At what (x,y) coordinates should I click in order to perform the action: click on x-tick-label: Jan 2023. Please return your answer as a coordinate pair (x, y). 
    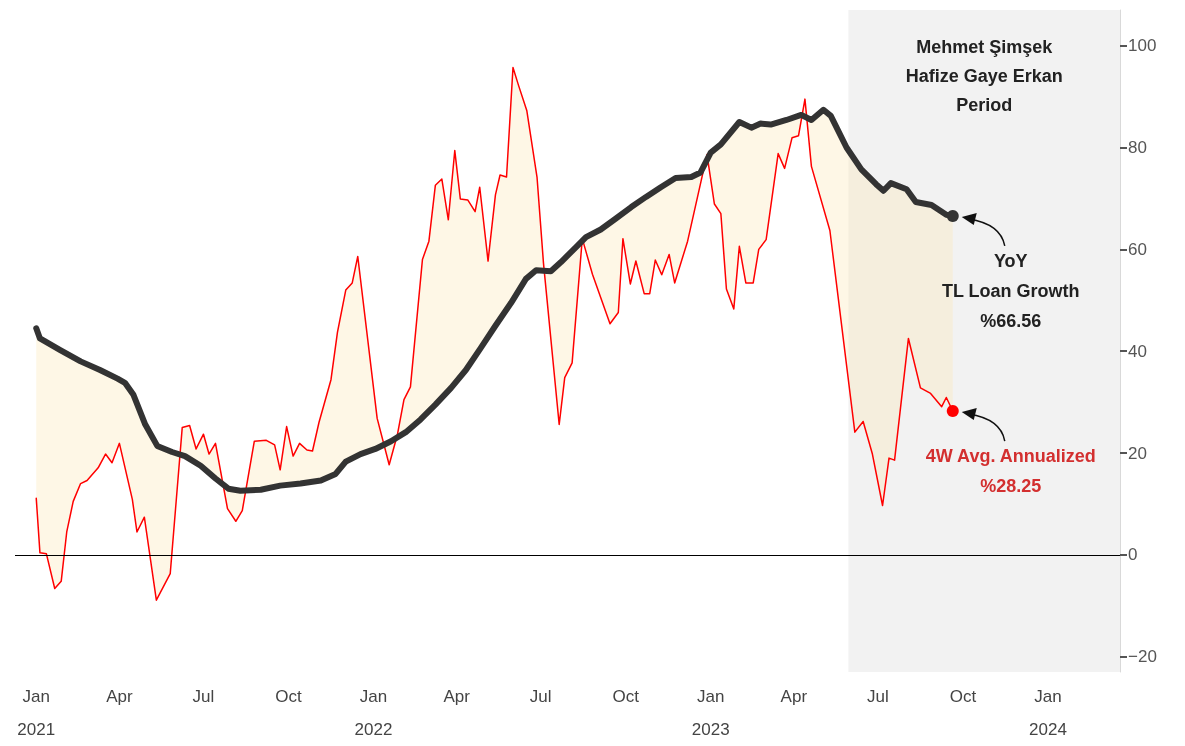
    Looking at the image, I should click on (710, 713).